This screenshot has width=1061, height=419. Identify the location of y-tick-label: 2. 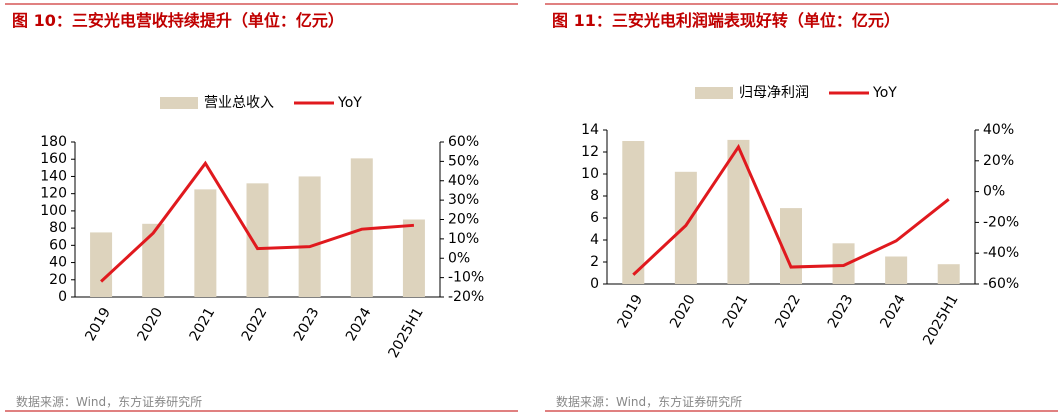
(594, 262).